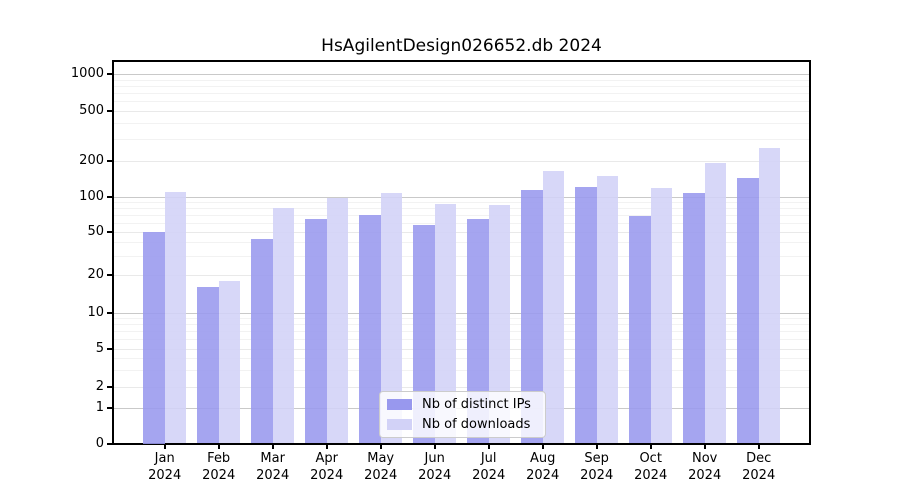  Describe the element at coordinates (424, 334) in the screenshot. I see `bar-distinct-ips-jun` at that location.